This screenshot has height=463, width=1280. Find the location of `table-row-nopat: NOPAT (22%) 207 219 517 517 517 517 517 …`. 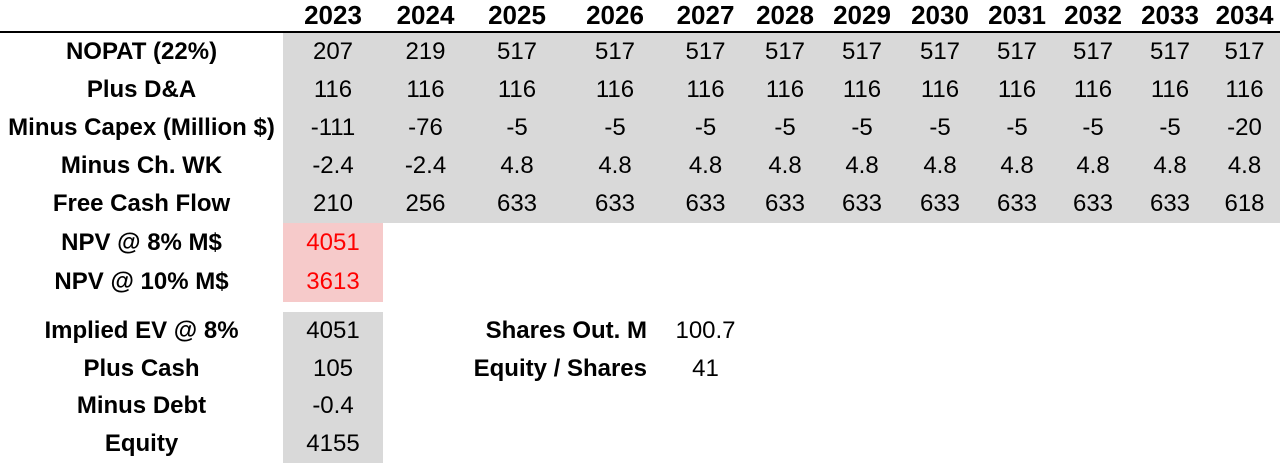

table-row-nopat: NOPAT (22%) 207 219 517 517 517 517 517 … is located at coordinates (640, 52).